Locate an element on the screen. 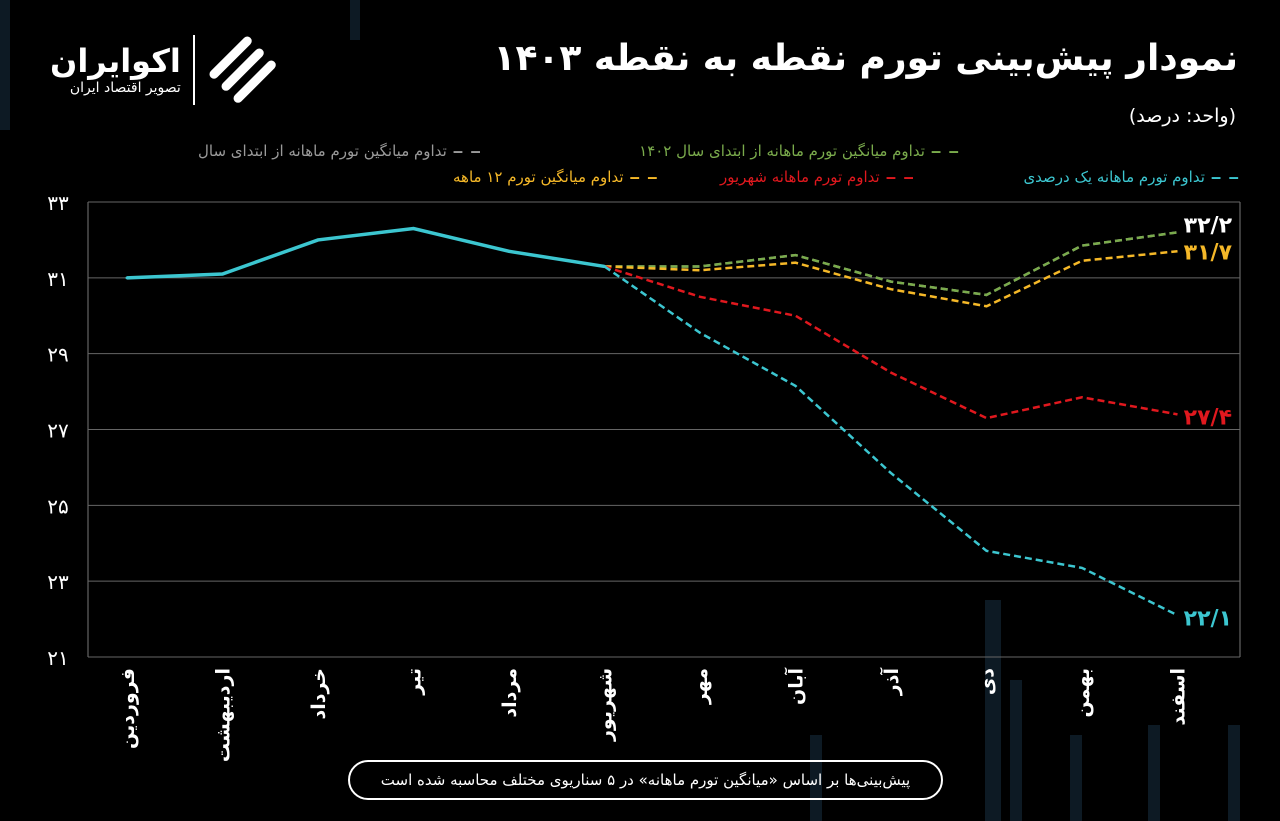 Image resolution: width=1280 pixels, height=821 pixels. x-tick-label: شهریور is located at coordinates (606, 705).